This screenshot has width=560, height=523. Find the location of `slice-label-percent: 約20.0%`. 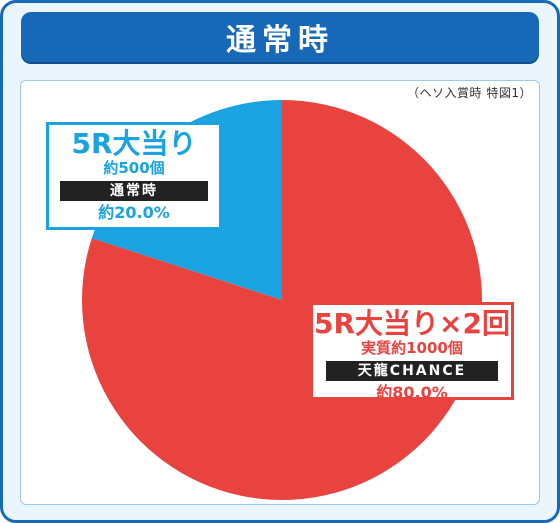

slice-label-percent: 約20.0% is located at coordinates (134, 212).